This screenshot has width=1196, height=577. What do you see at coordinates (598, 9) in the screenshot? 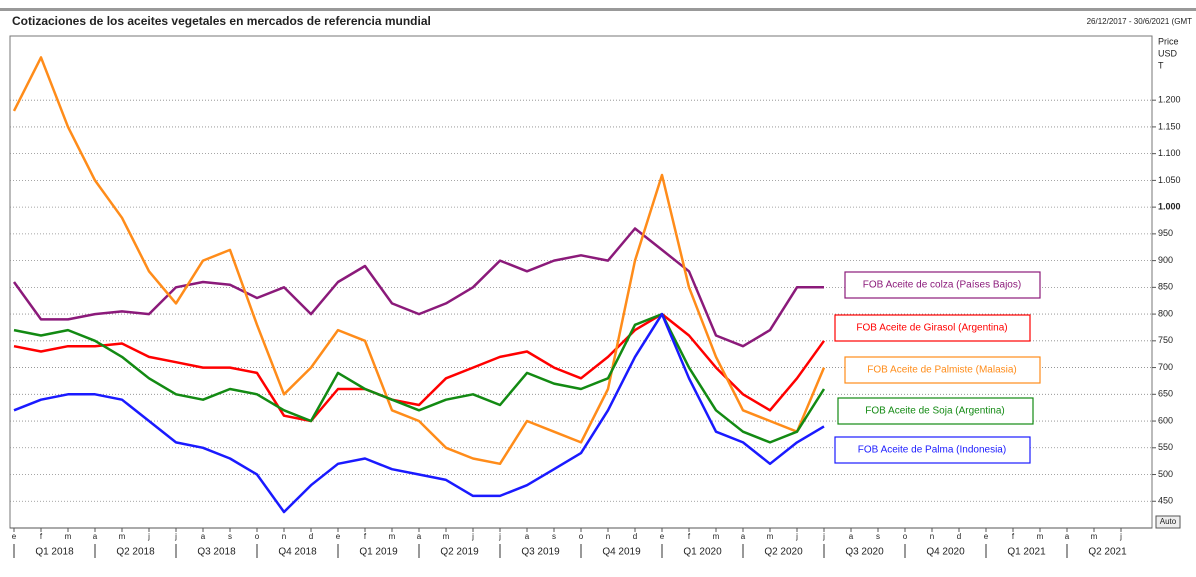
I see `top-bar` at bounding box center [598, 9].